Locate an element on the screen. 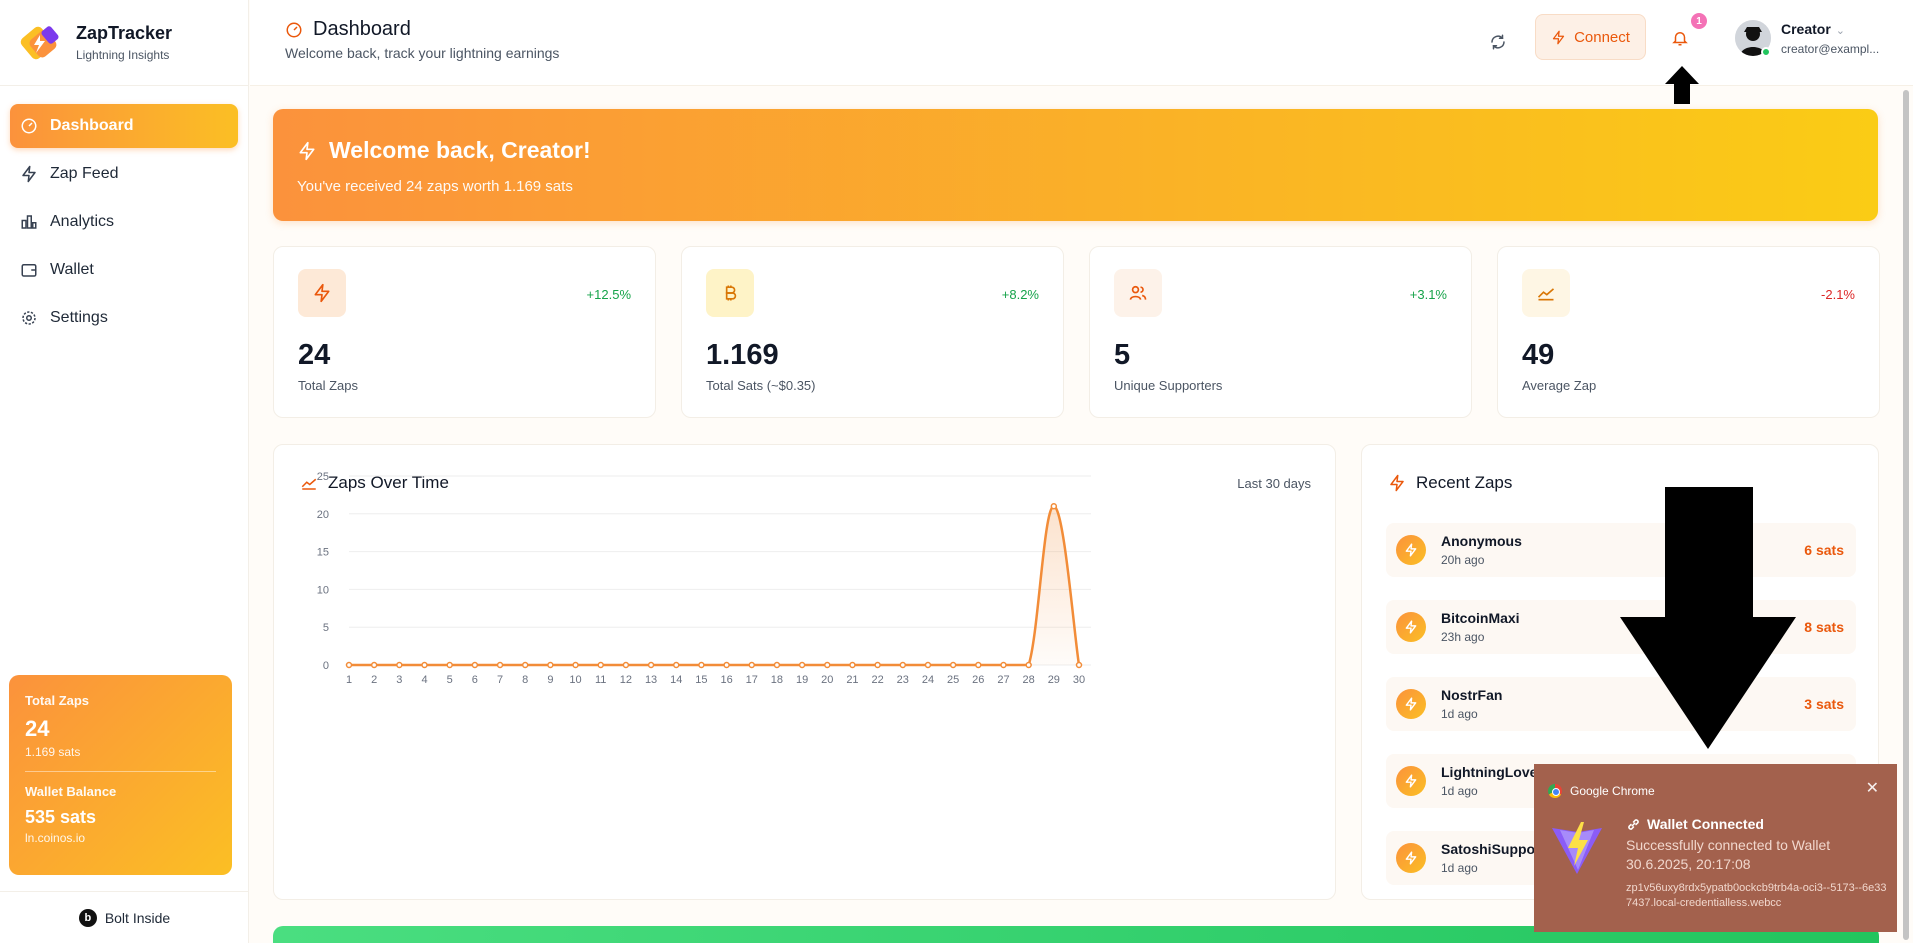 This screenshot has height=943, width=1913. zap-sender: BitcoinMaxi is located at coordinates (1480, 618).